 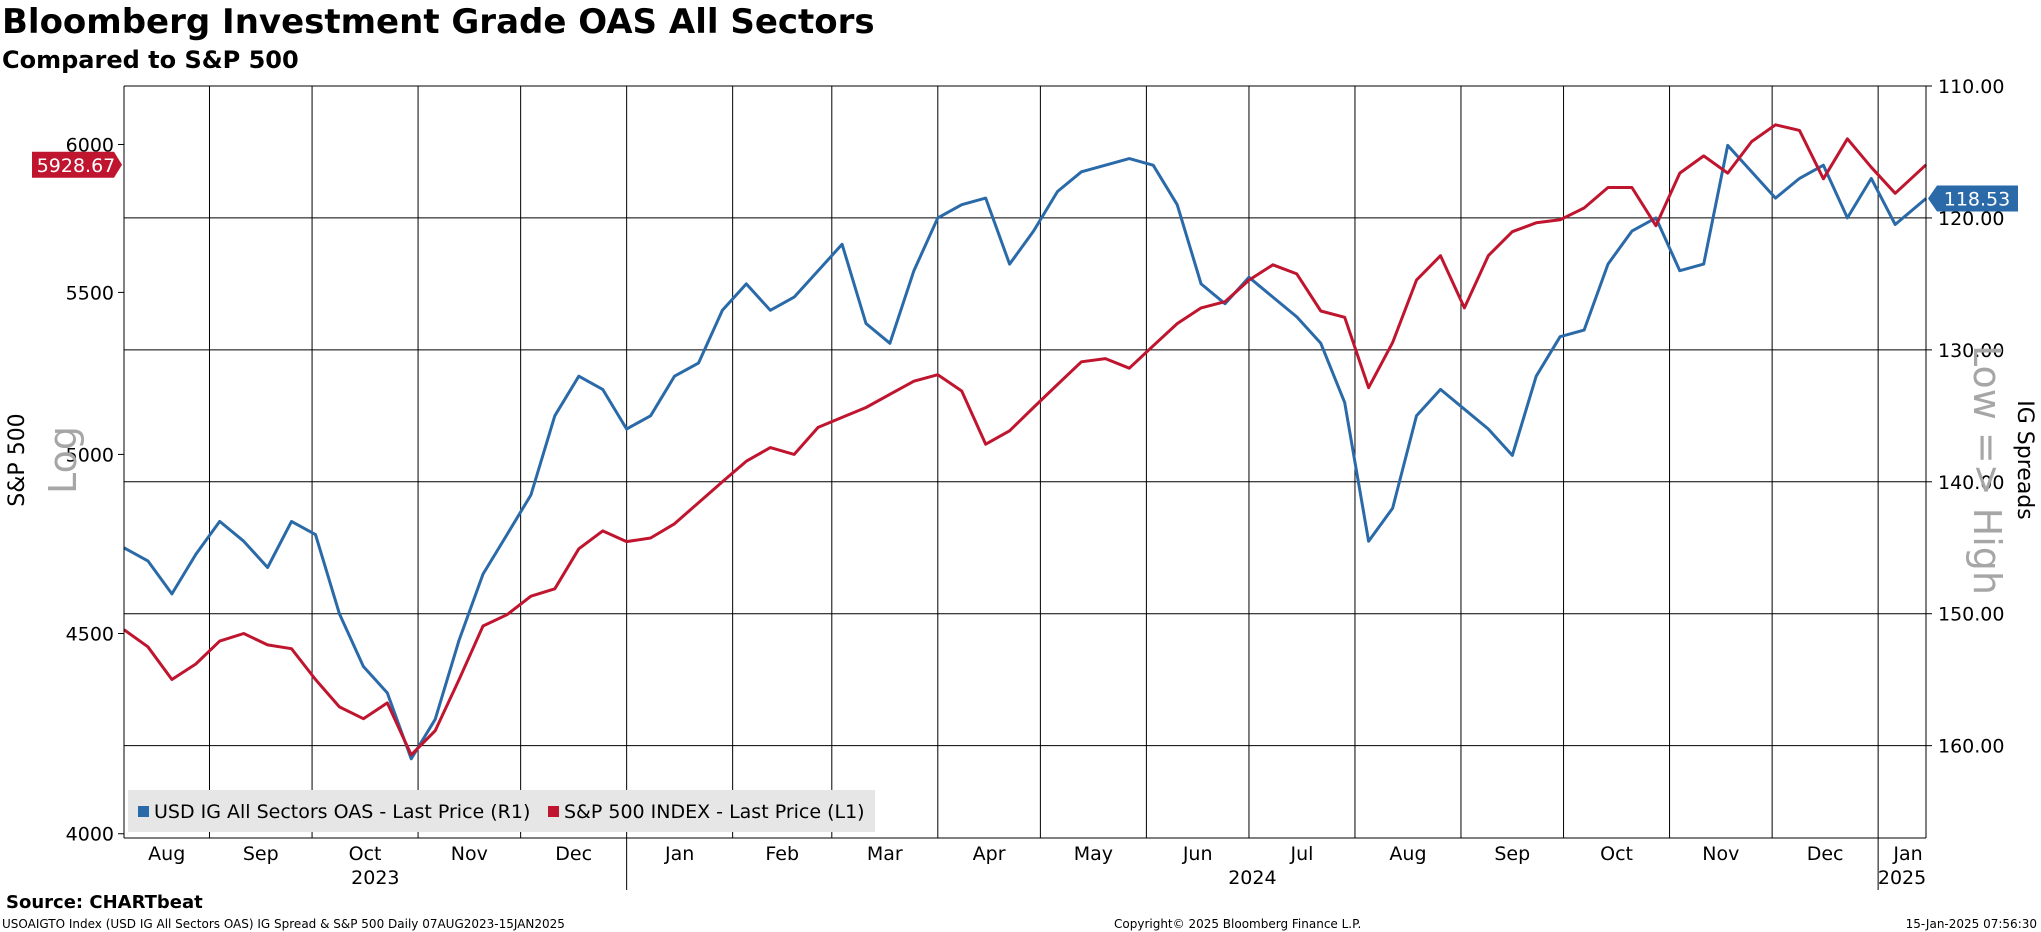 What do you see at coordinates (989, 854) in the screenshot?
I see `x-tick-label: Apr` at bounding box center [989, 854].